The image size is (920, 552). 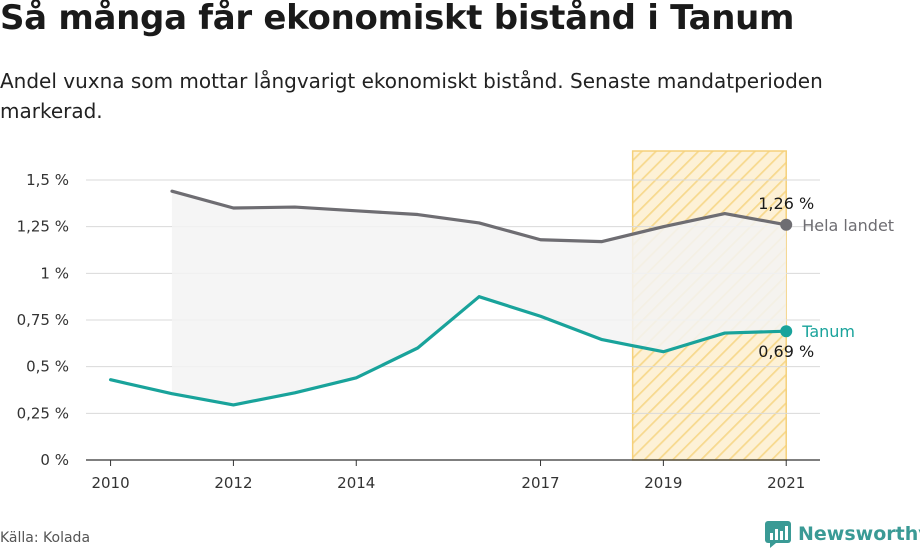 I want to click on y-tick-label: 0 %, so click(x=54, y=460).